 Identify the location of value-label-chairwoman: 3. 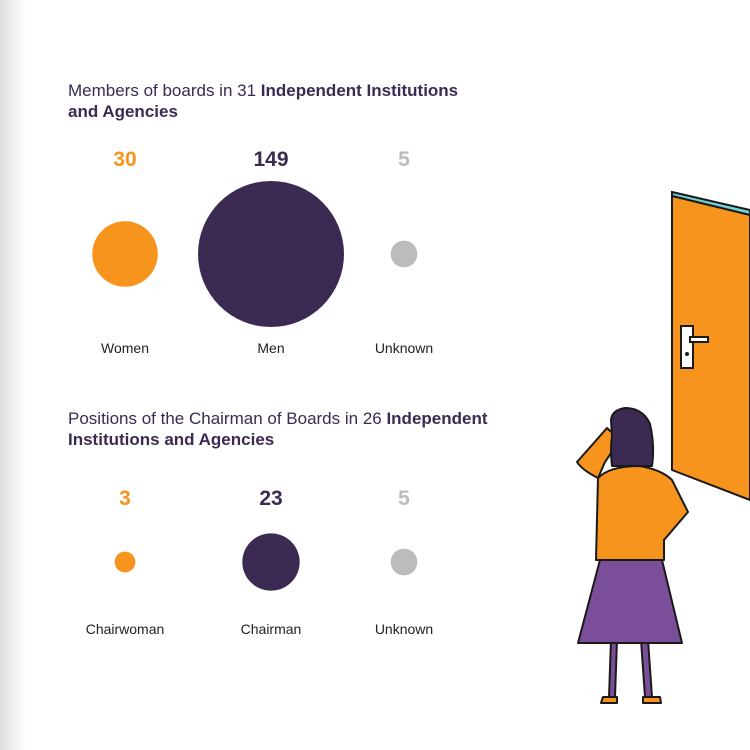
(125, 498).